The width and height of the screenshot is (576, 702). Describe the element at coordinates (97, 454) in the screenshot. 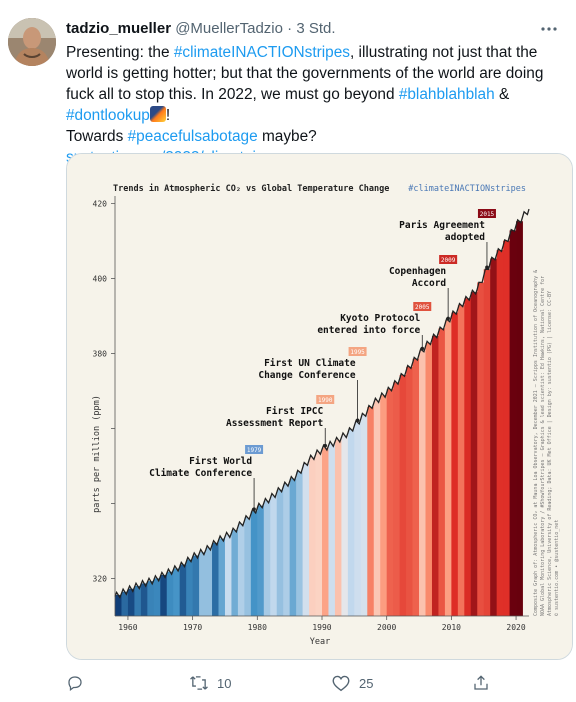

I see `y-axis-label: parts per million (ppm)` at that location.